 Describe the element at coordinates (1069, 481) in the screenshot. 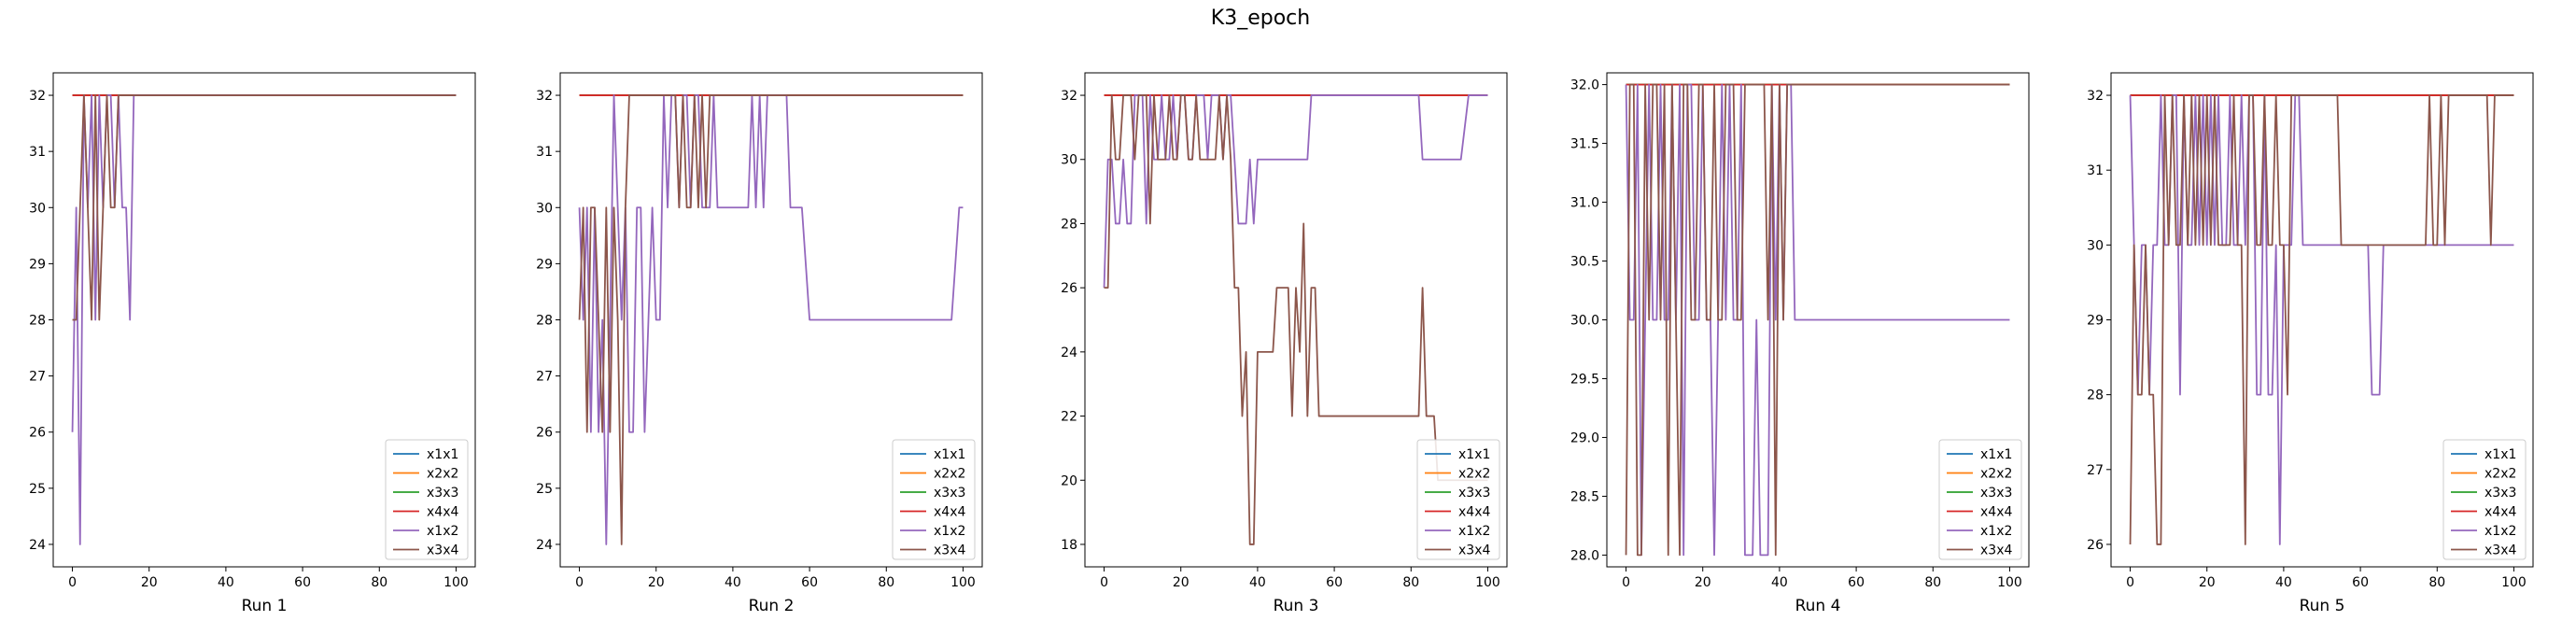

I see `y-tick-label: 20` at that location.